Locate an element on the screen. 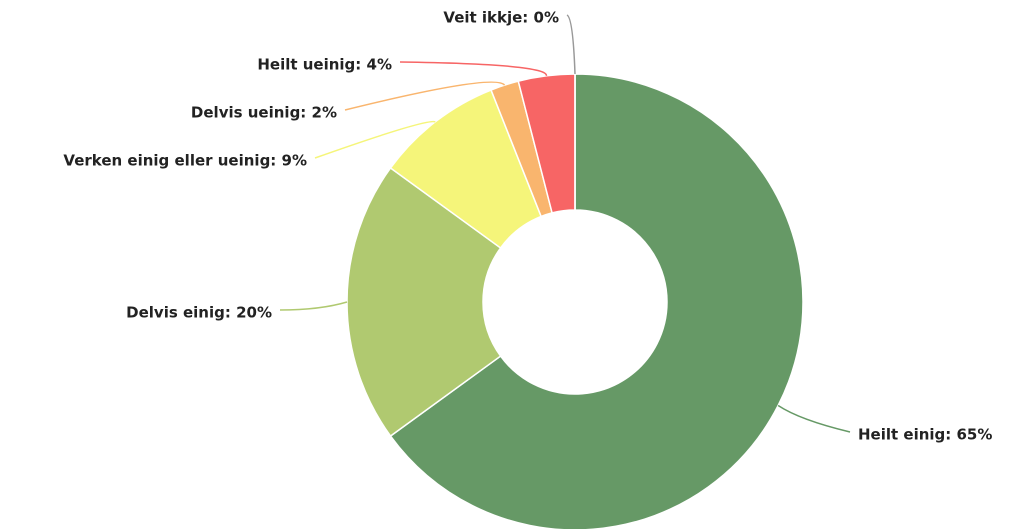 Image resolution: width=1033 pixels, height=529 pixels. data-label: Delvis einig: 20% is located at coordinates (199, 313).